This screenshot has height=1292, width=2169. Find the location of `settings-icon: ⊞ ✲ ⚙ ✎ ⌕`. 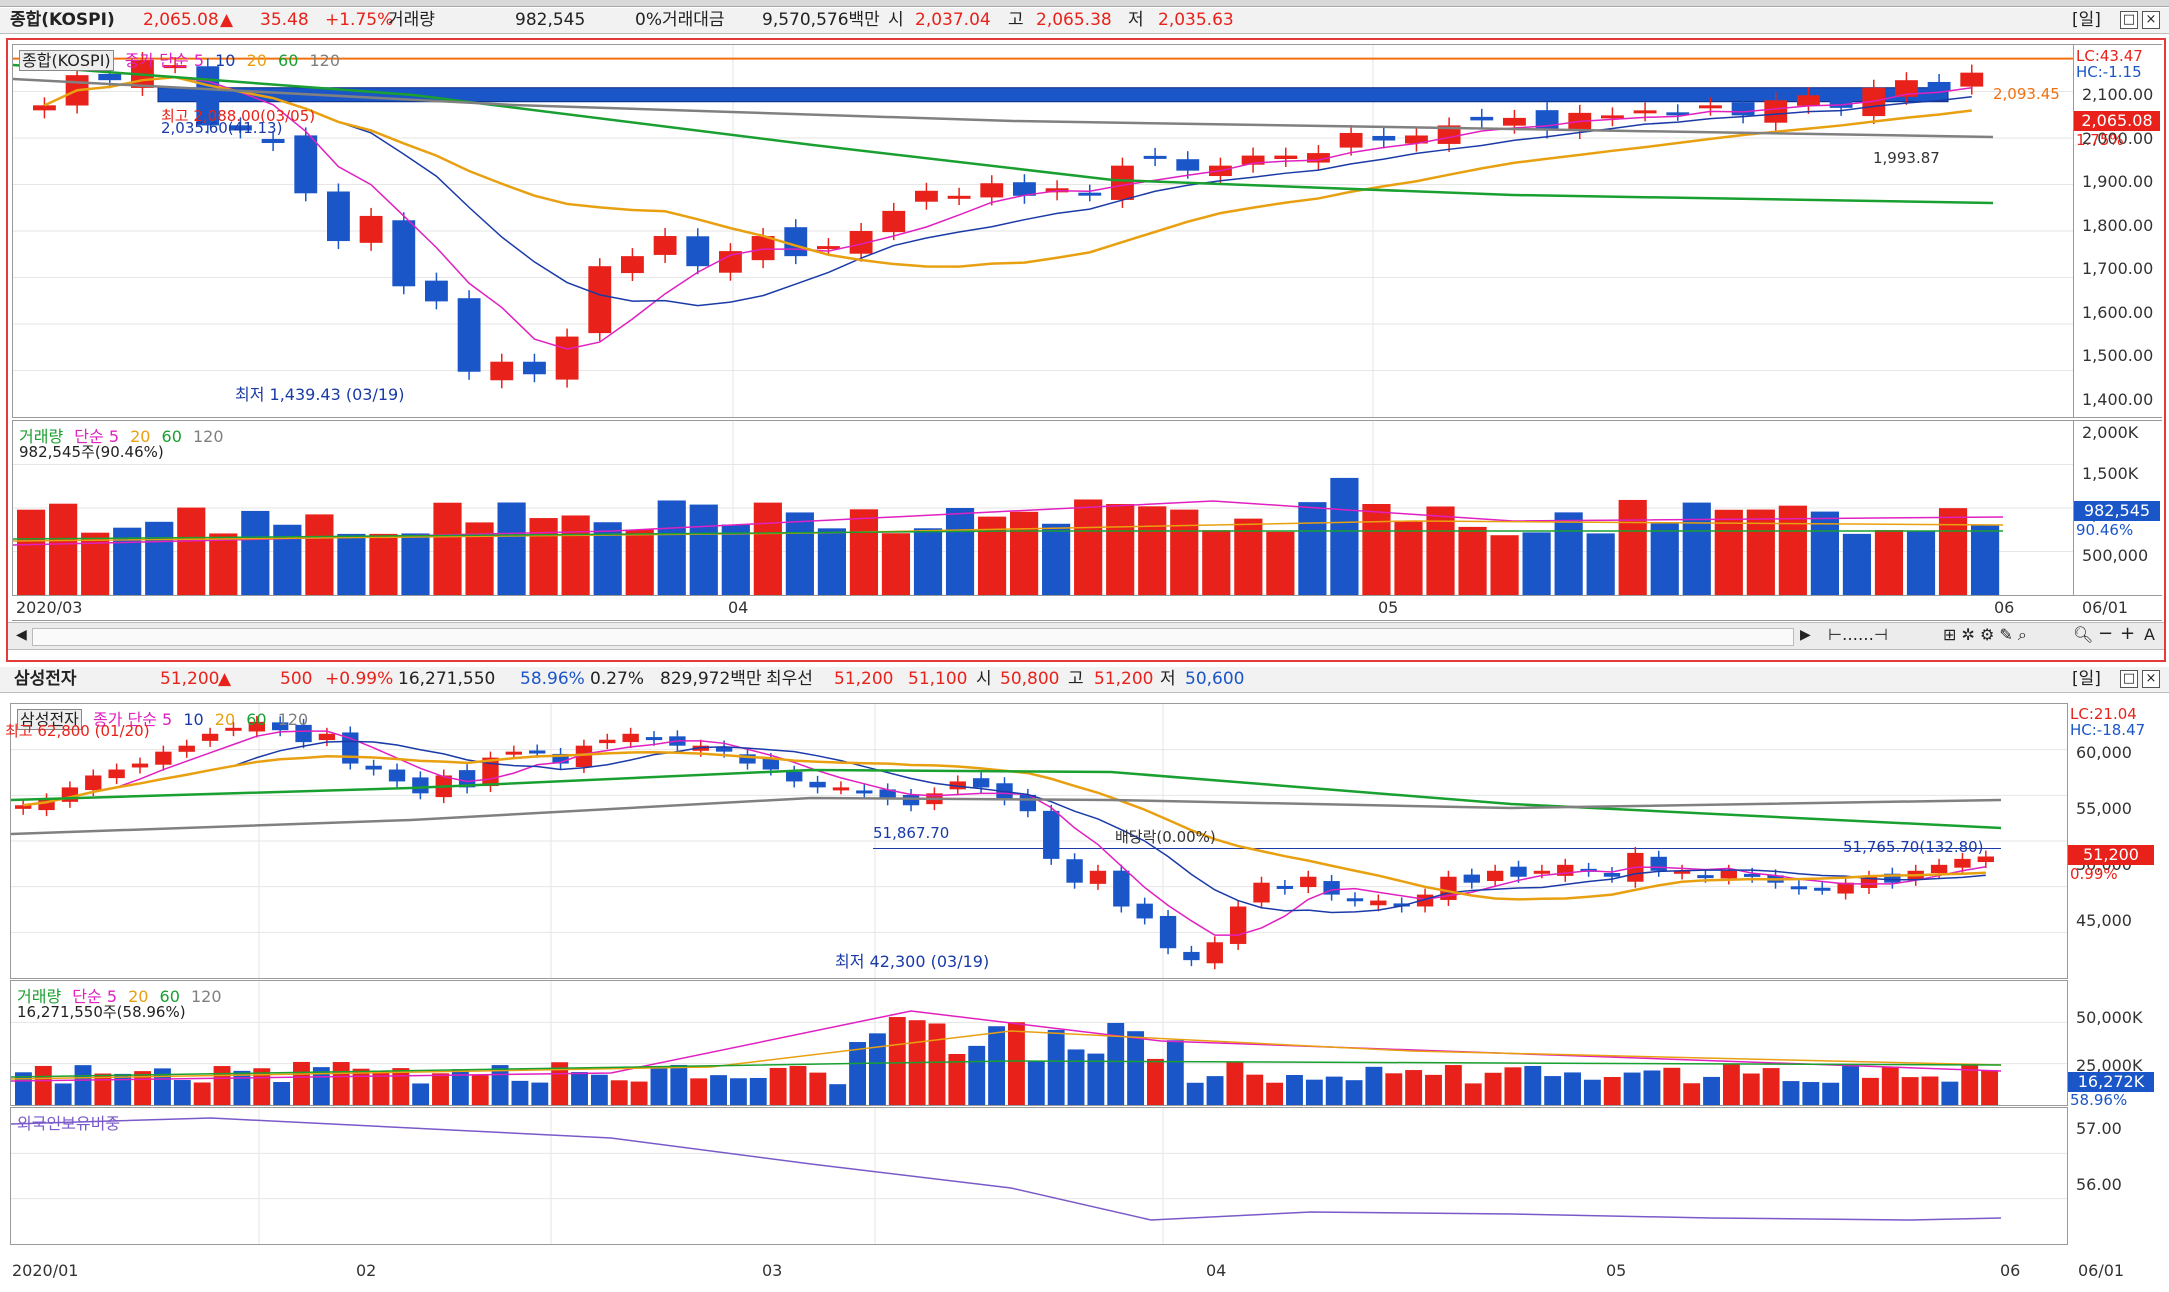

settings-icon: ⊞ ✲ ⚙ ✎ ⌕ is located at coordinates (1985, 634).